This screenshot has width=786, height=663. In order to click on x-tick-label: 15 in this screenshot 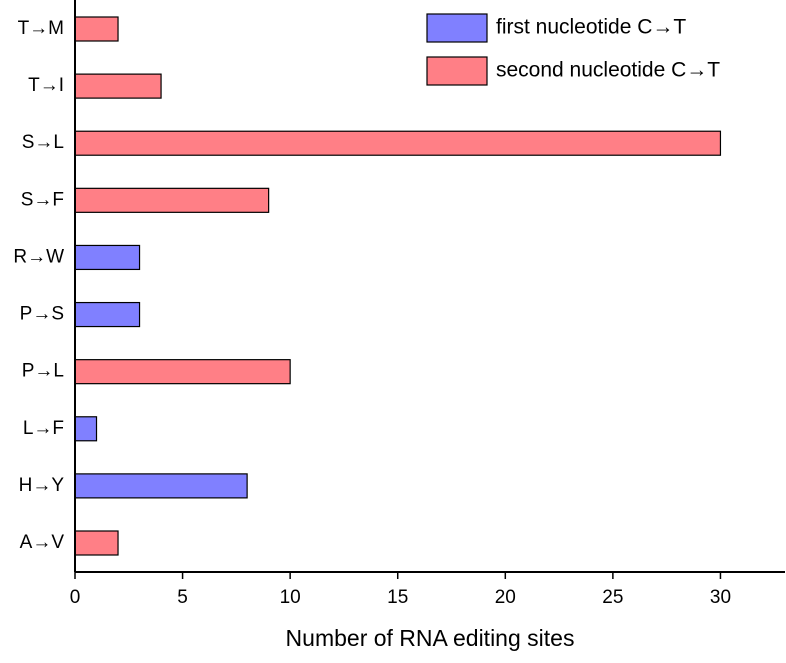, I will do `click(397, 597)`.